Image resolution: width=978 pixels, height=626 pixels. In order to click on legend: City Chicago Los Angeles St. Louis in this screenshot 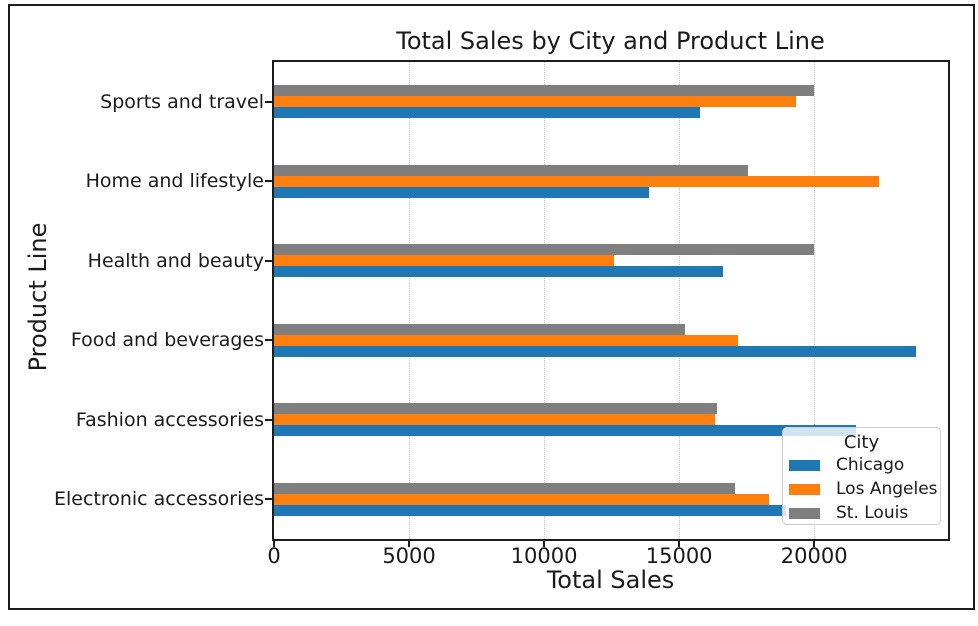, I will do `click(861, 476)`.